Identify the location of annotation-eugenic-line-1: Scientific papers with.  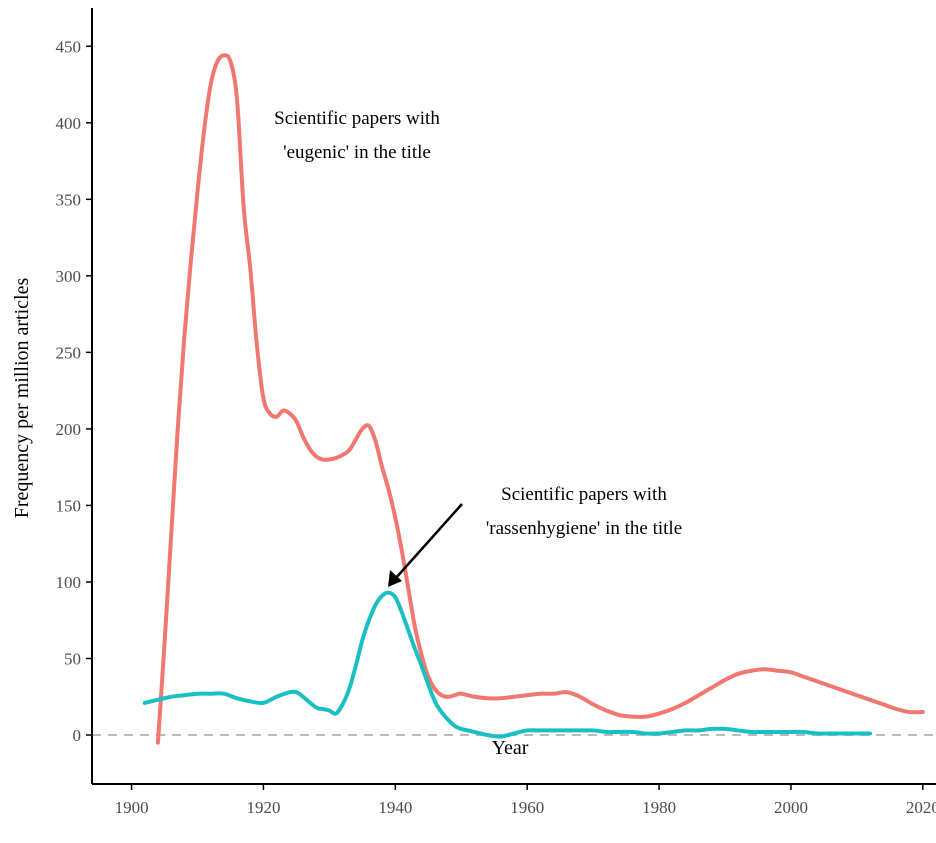
(357, 118).